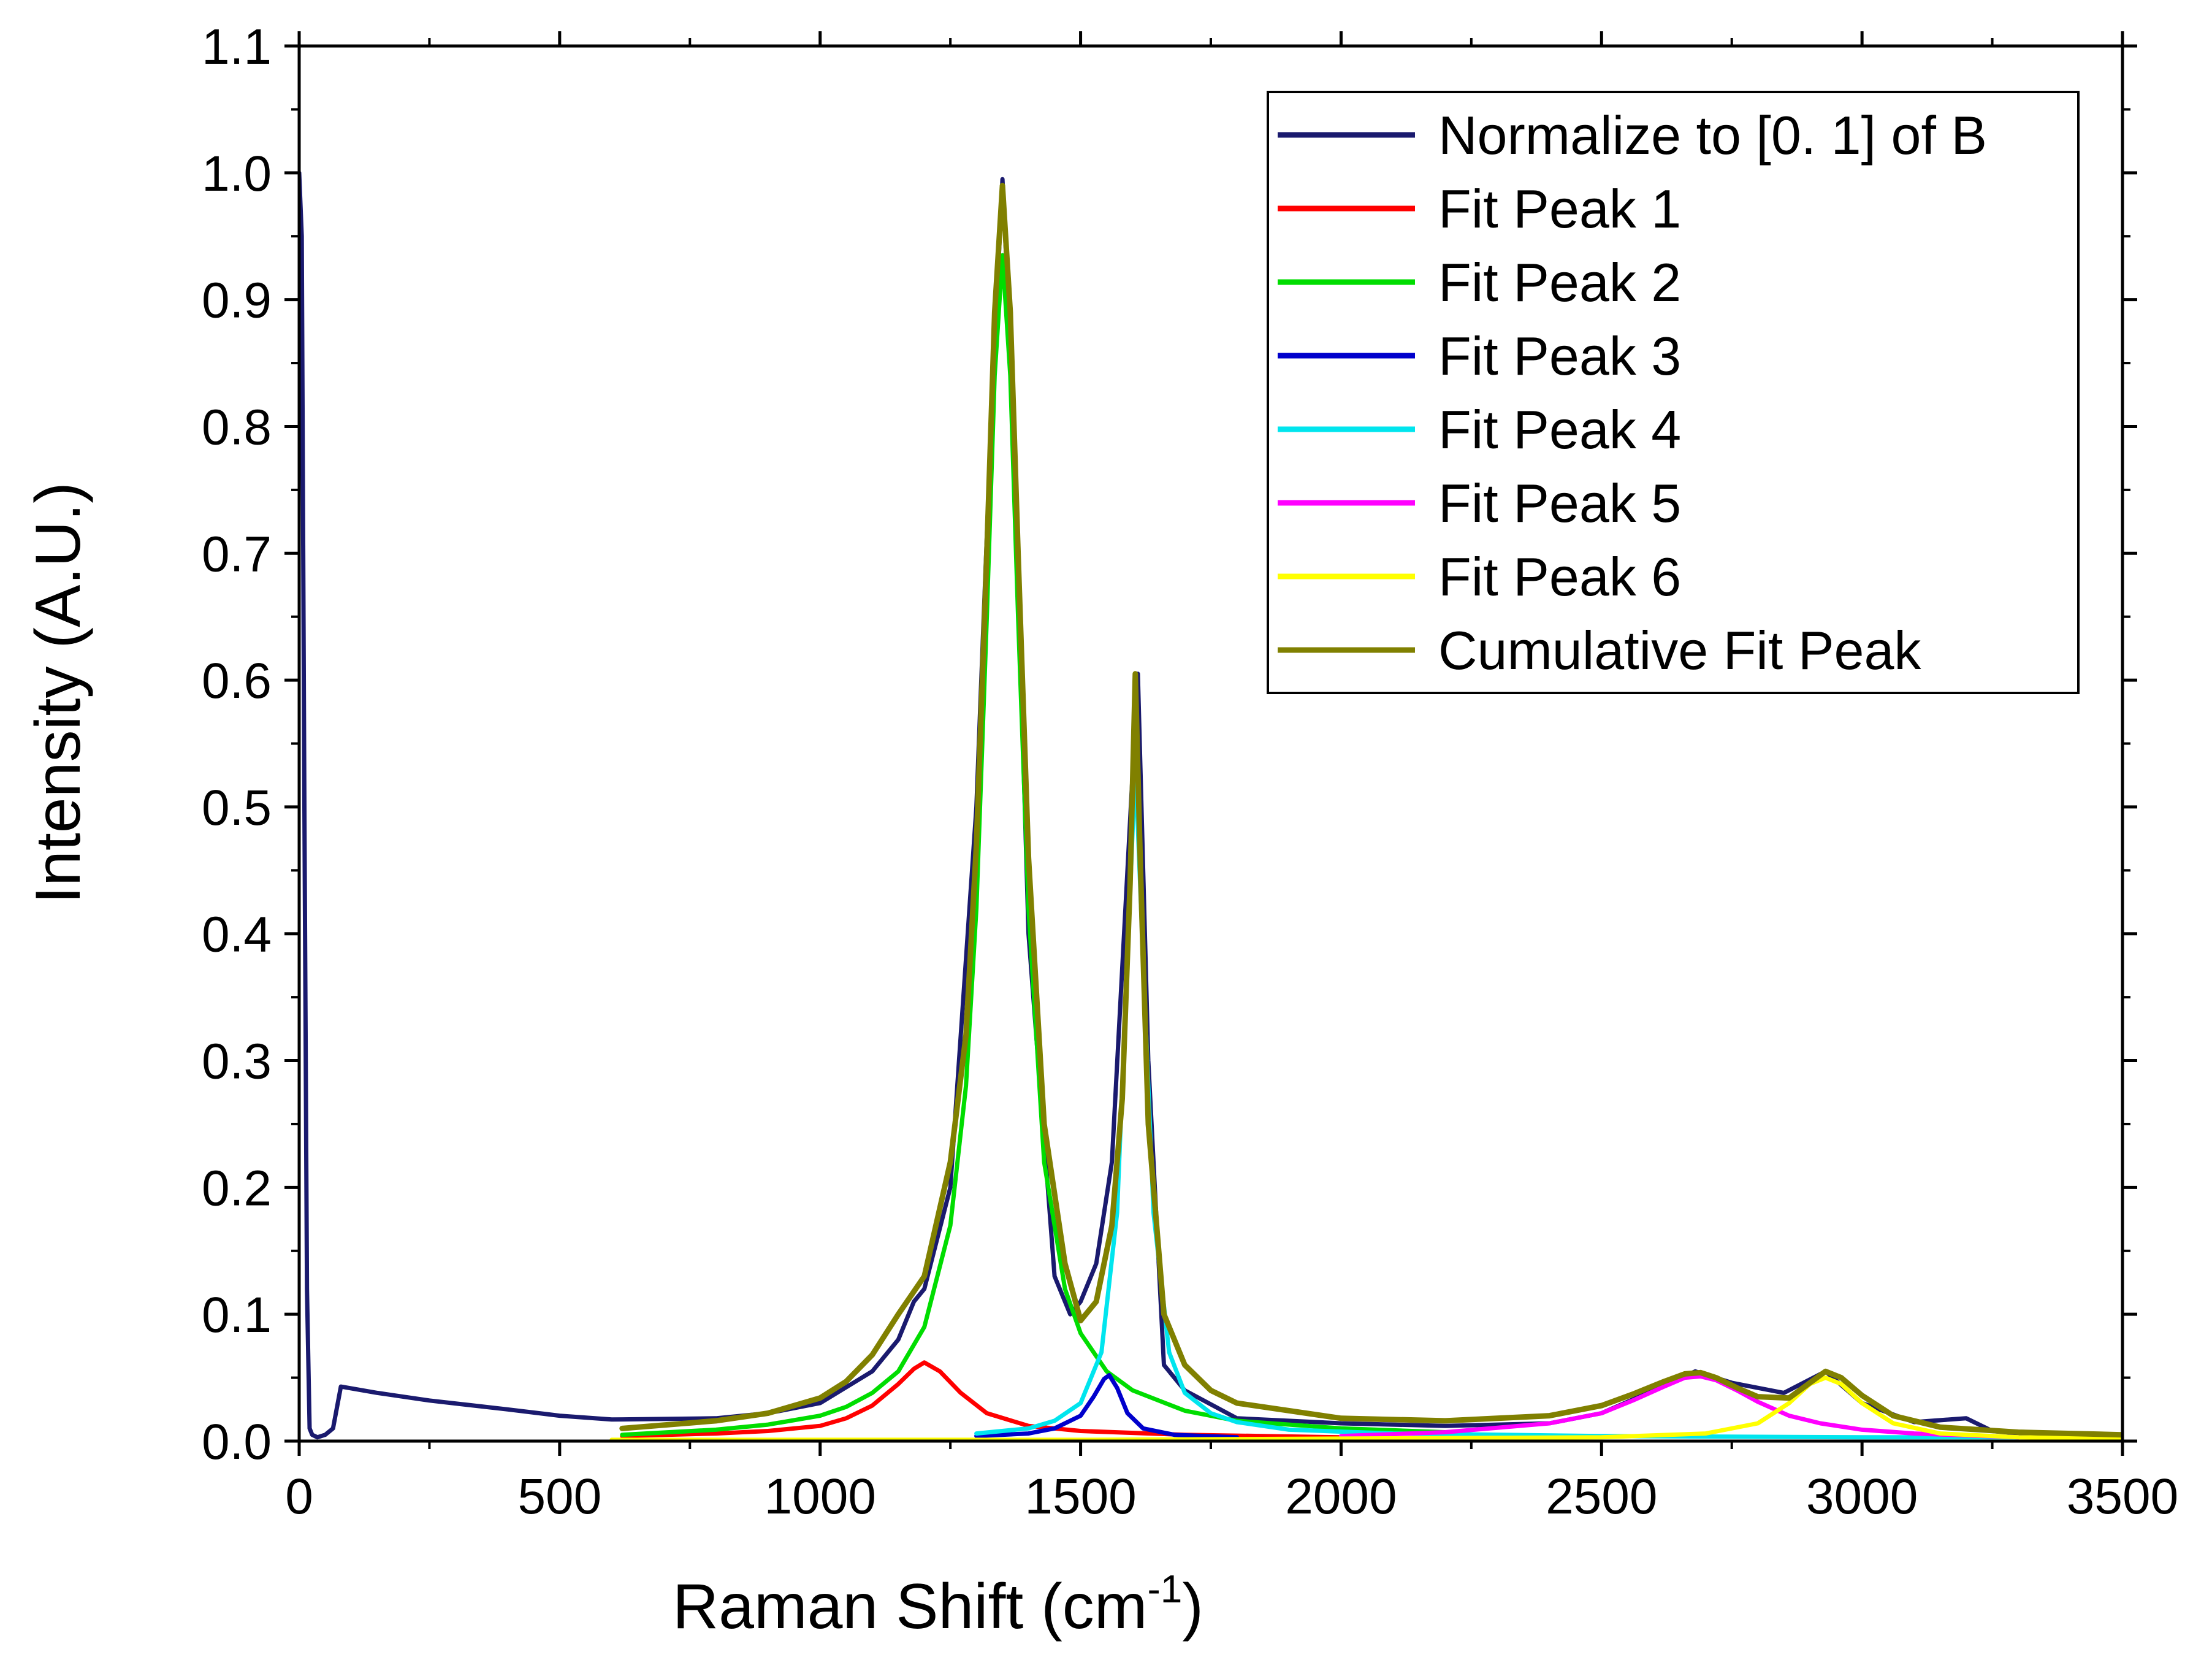 The width and height of the screenshot is (2212, 1668). What do you see at coordinates (237, 808) in the screenshot?
I see `y-tick-label: 0.5` at bounding box center [237, 808].